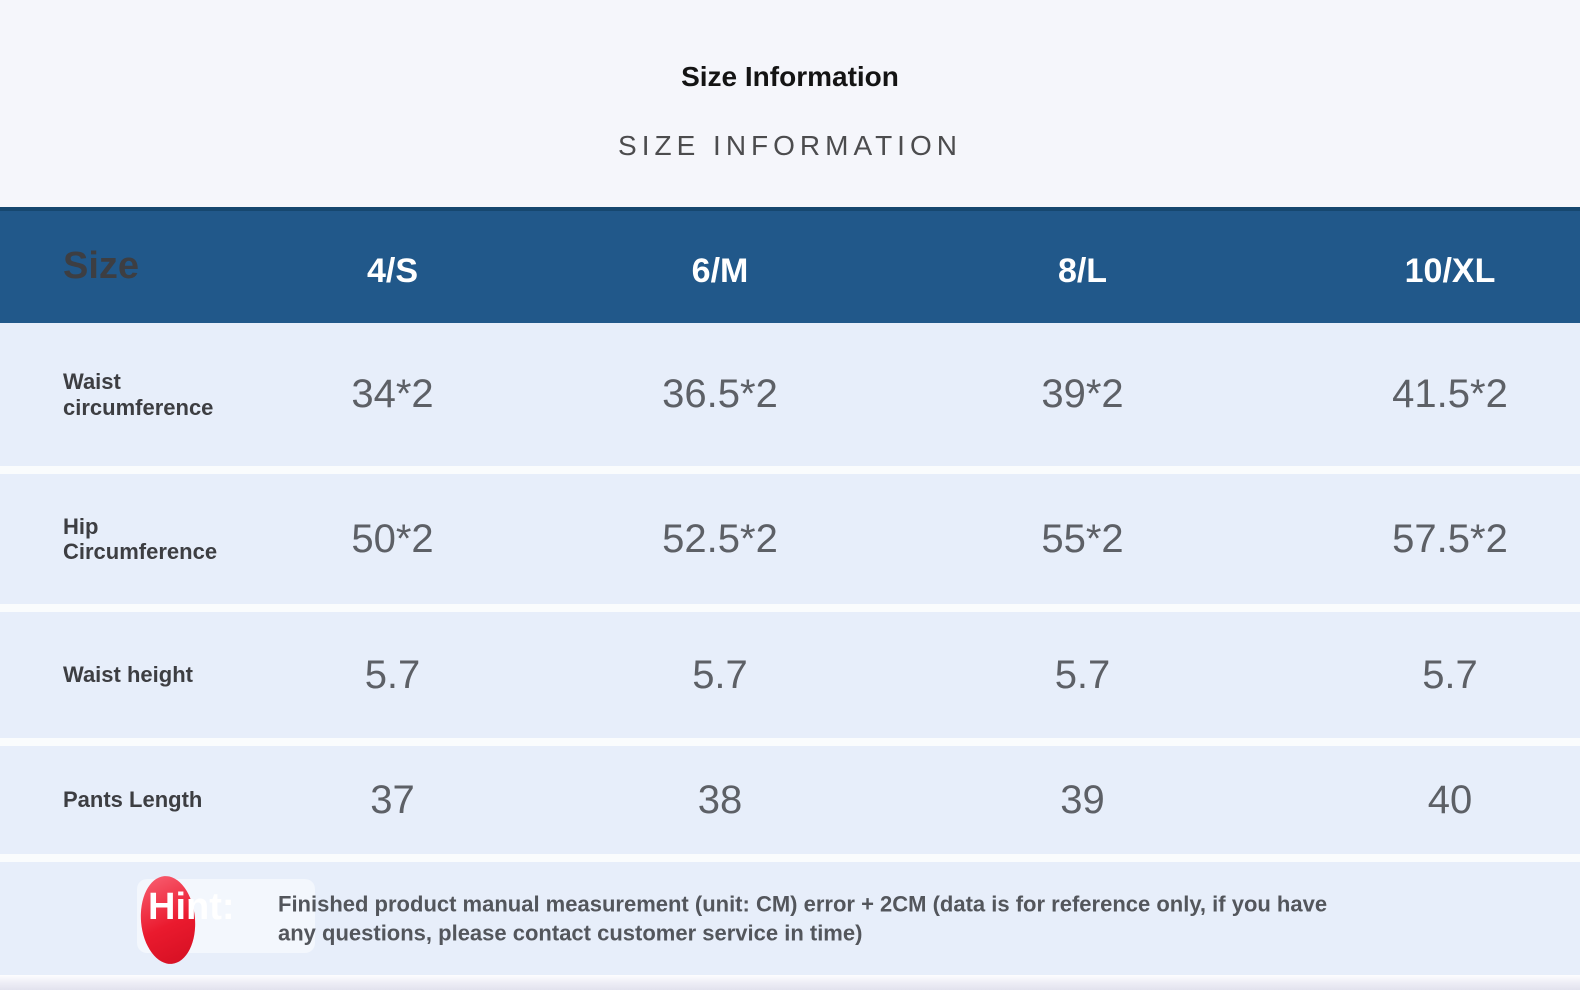 The height and width of the screenshot is (990, 1580). Describe the element at coordinates (140, 538) in the screenshot. I see `row-label: Hip Circumference` at that location.